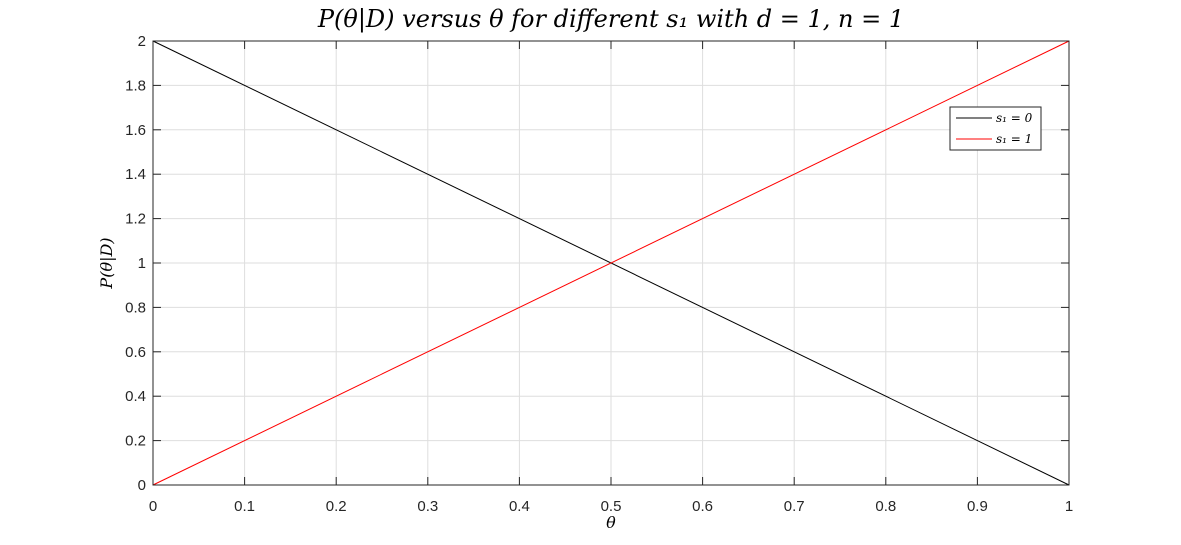 The image size is (1181, 545). I want to click on x-tick-label: 0.3, so click(427, 506).